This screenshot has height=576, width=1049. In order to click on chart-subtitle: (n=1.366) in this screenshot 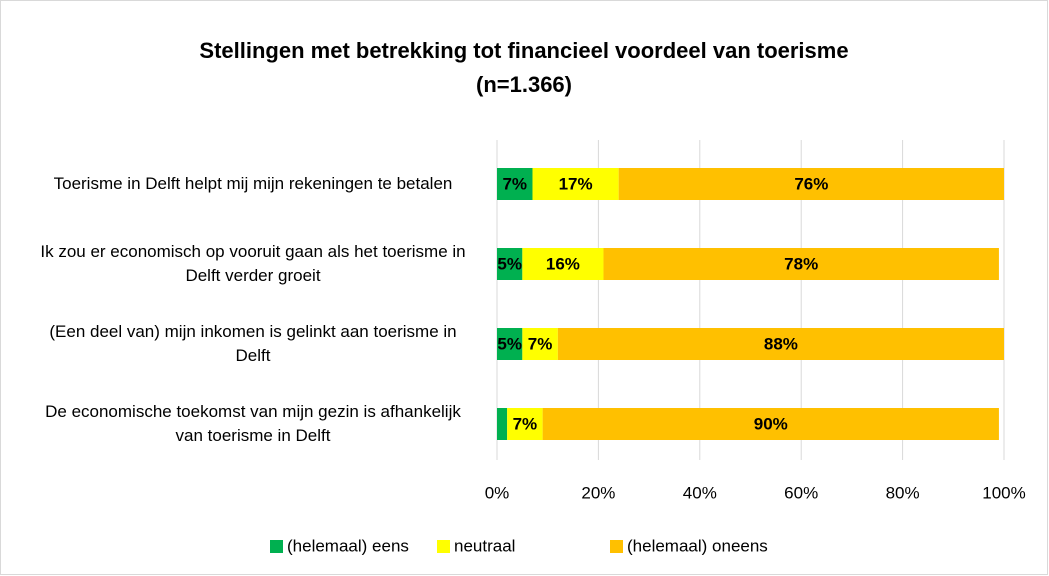, I will do `click(524, 84)`.